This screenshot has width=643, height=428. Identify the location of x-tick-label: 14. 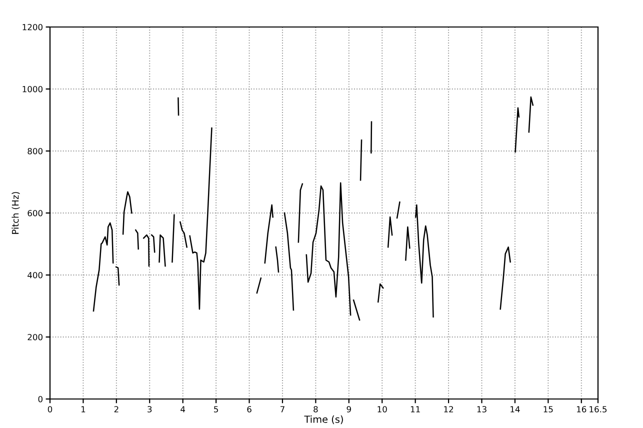
(515, 409).